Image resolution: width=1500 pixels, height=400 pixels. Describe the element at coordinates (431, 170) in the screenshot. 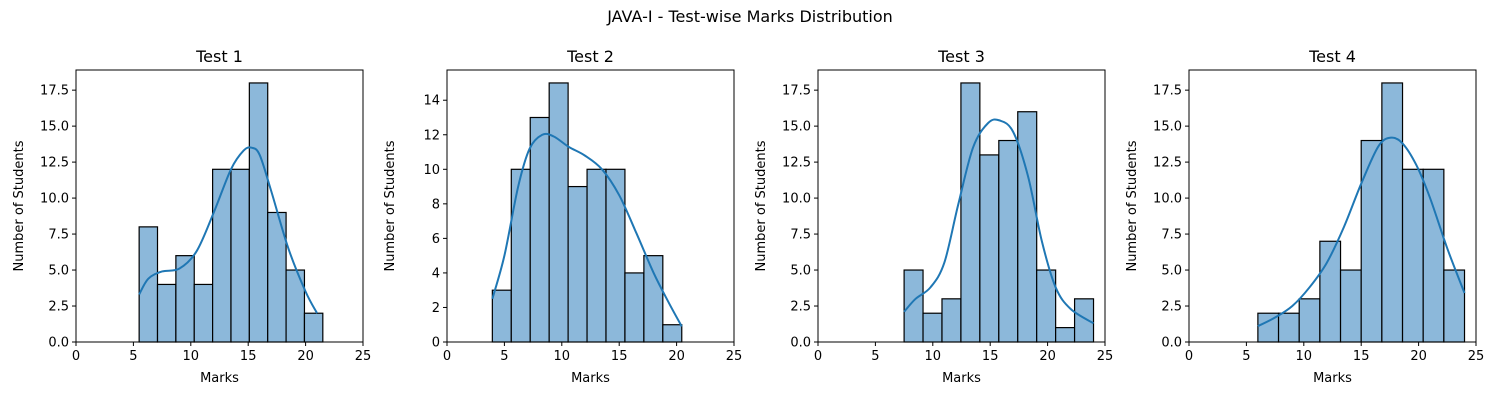

I see `y-tick-label: 10` at that location.